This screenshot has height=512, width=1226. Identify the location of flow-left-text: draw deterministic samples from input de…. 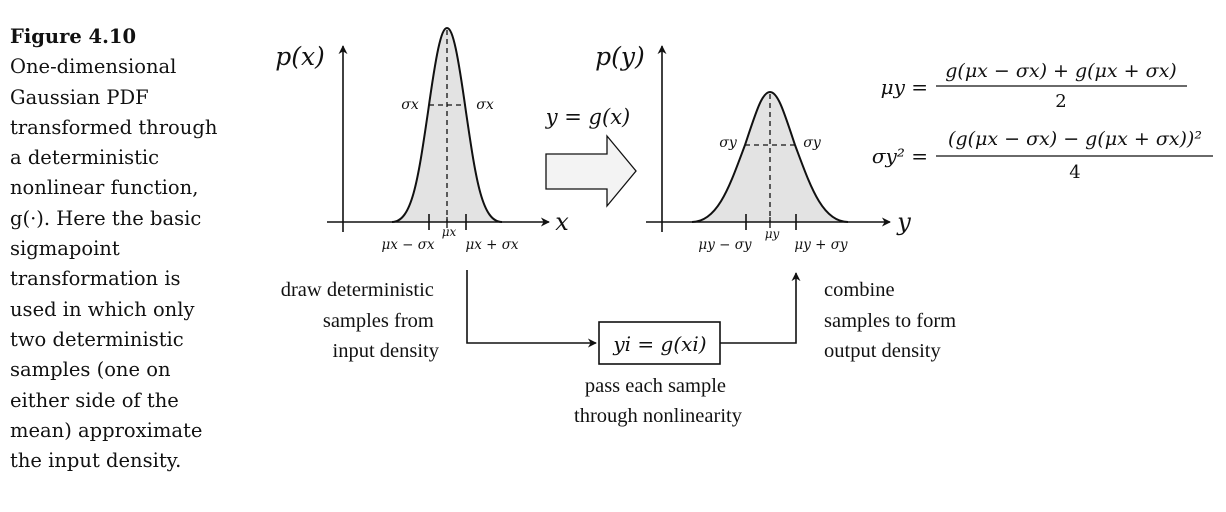
(360, 320).